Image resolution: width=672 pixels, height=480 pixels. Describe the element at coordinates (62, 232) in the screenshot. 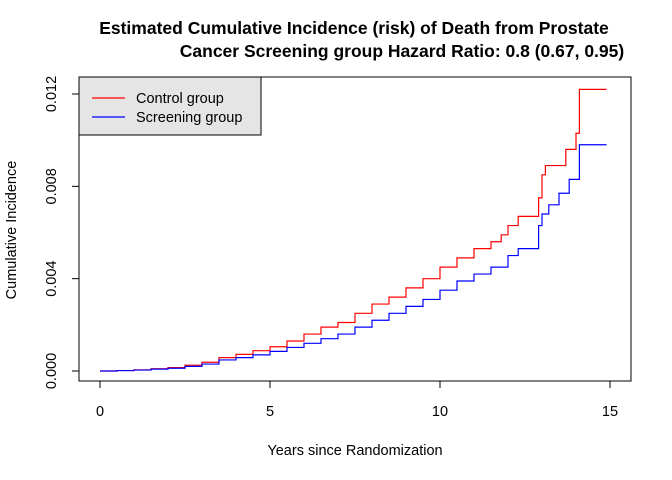

I see `y-axis: 0.000 0.004 0.008 0.012` at that location.